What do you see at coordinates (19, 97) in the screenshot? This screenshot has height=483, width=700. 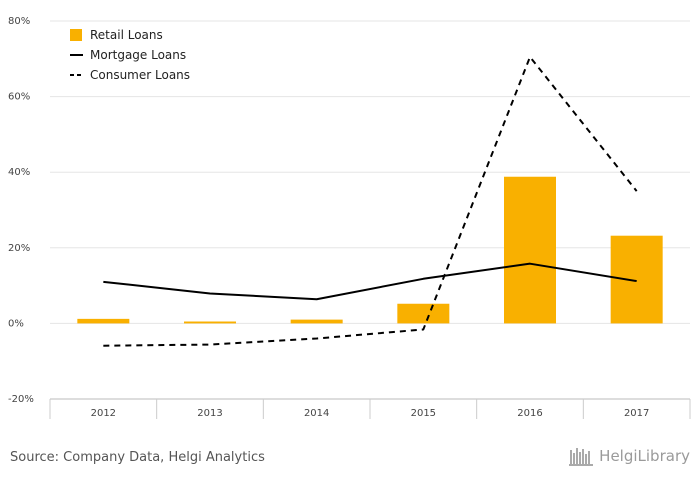 I see `y-tick-label: 60%` at bounding box center [19, 97].